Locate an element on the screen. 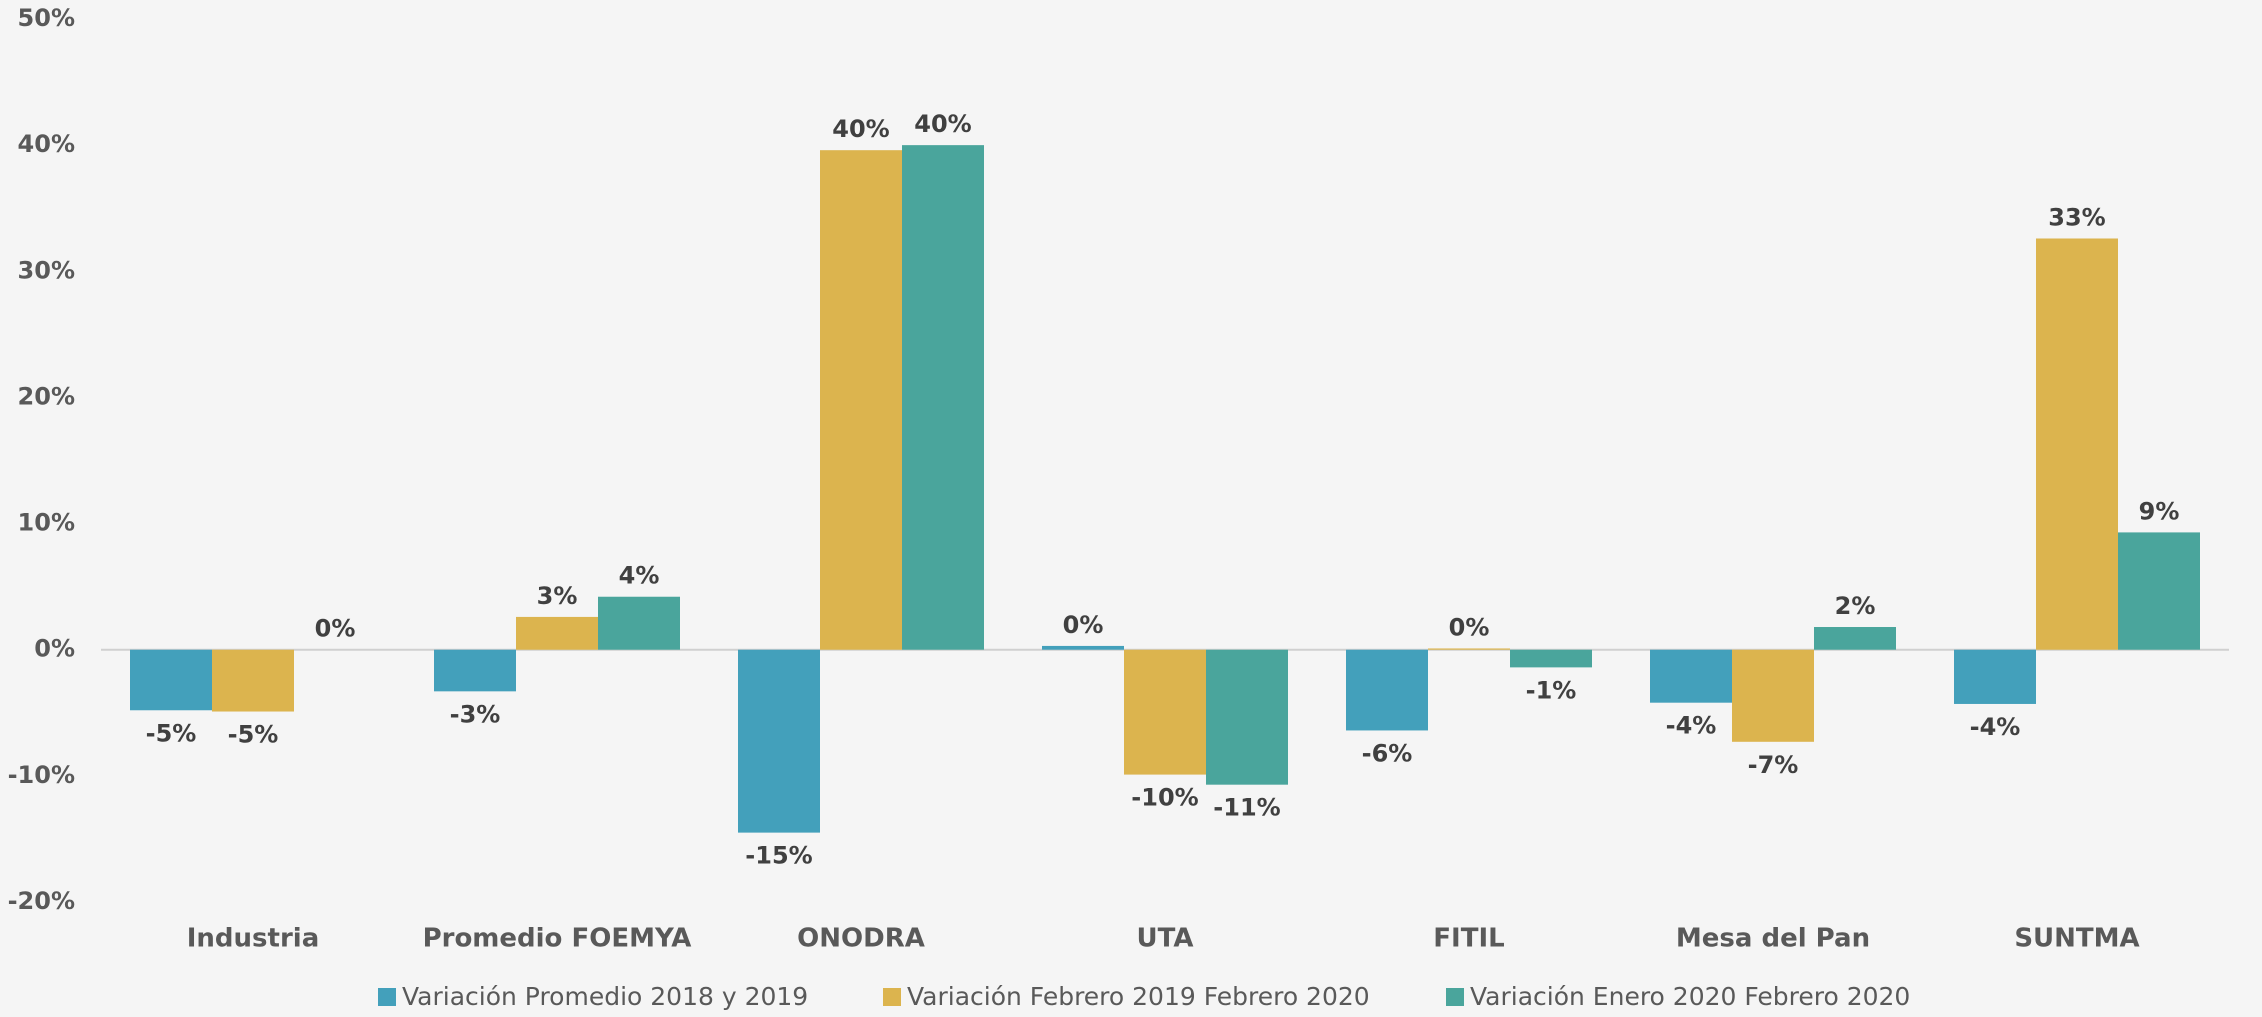 The height and width of the screenshot is (1017, 2262). legend-label: Variación Enero 2020 Febrero 2020 is located at coordinates (1690, 996).